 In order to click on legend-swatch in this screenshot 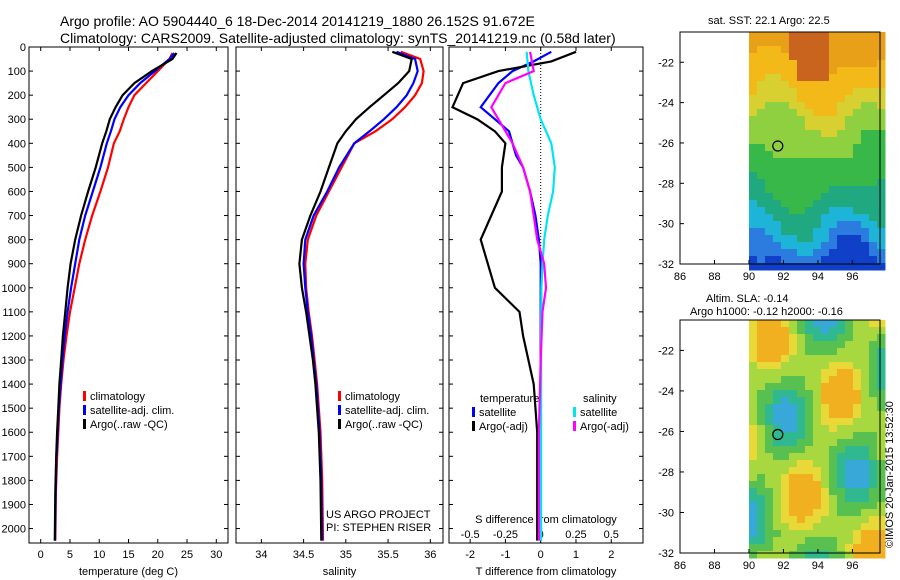, I will do `click(473, 426)`.